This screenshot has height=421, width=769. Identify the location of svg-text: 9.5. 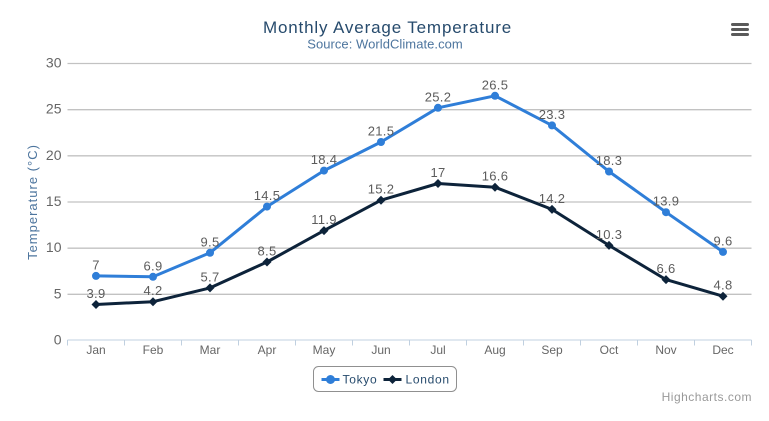
(210, 241).